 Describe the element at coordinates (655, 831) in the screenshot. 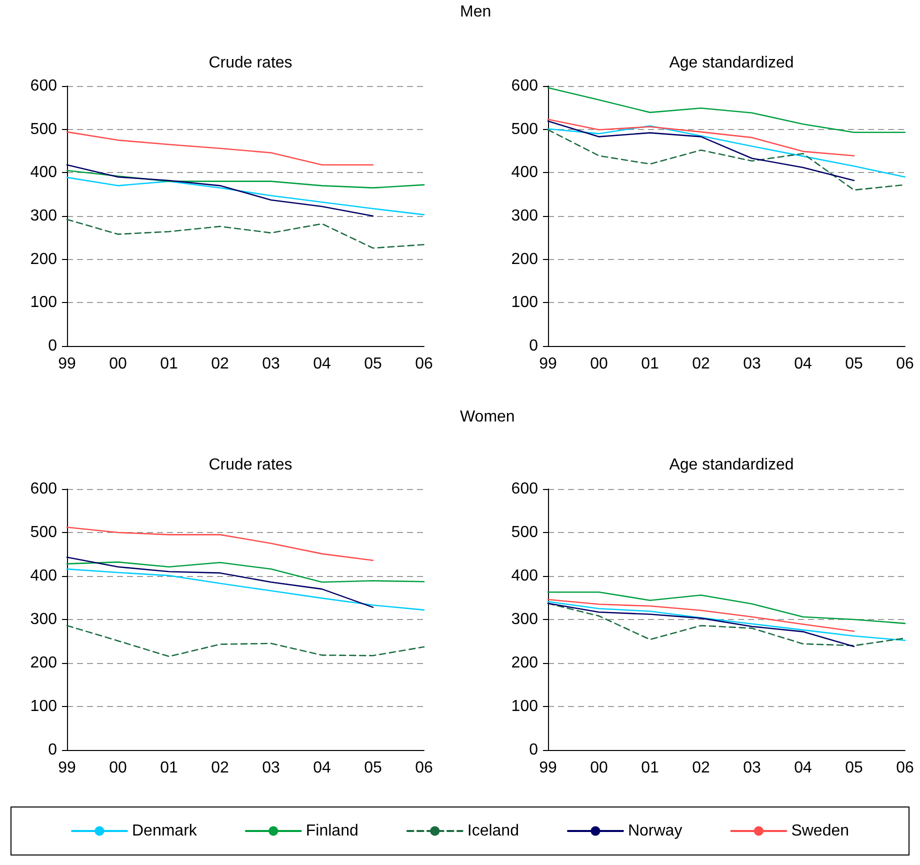

I see `legend-label: Norway` at that location.